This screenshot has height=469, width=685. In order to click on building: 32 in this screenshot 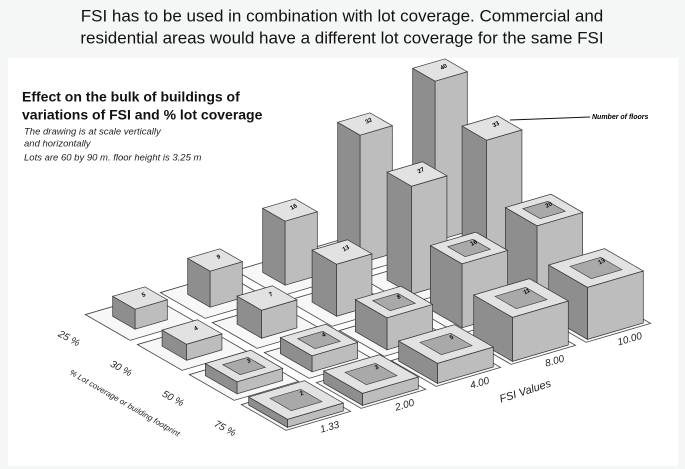, I will do `click(365, 188)`.